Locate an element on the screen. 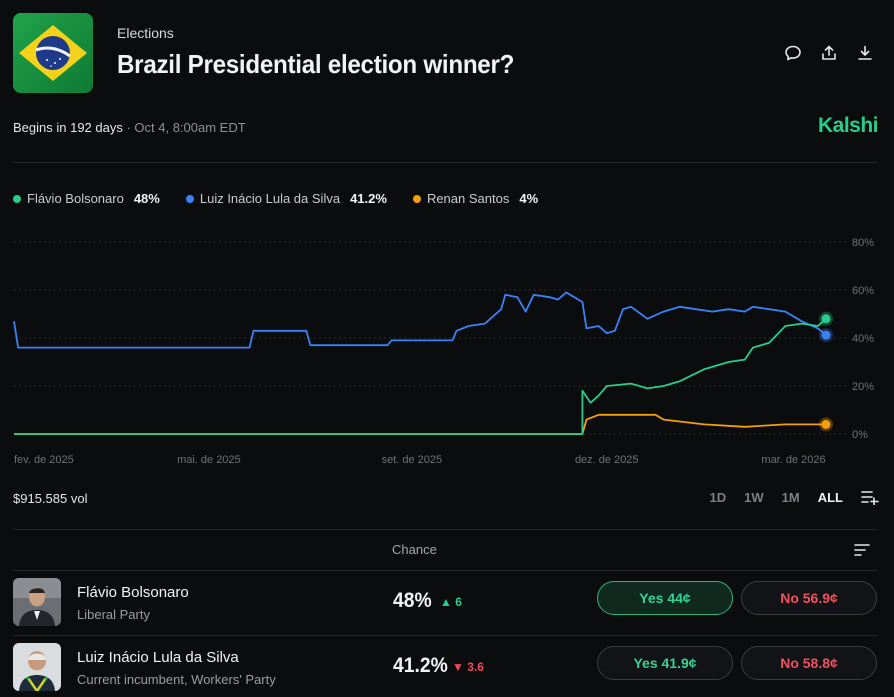 The image size is (894, 697). chance-value: 41.2% is located at coordinates (420, 665).